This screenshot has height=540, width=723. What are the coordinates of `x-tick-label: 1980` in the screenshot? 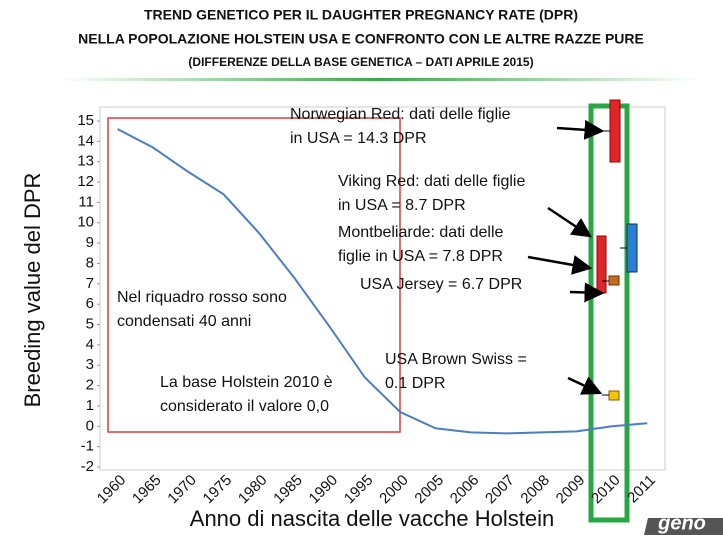 It's located at (253, 490).